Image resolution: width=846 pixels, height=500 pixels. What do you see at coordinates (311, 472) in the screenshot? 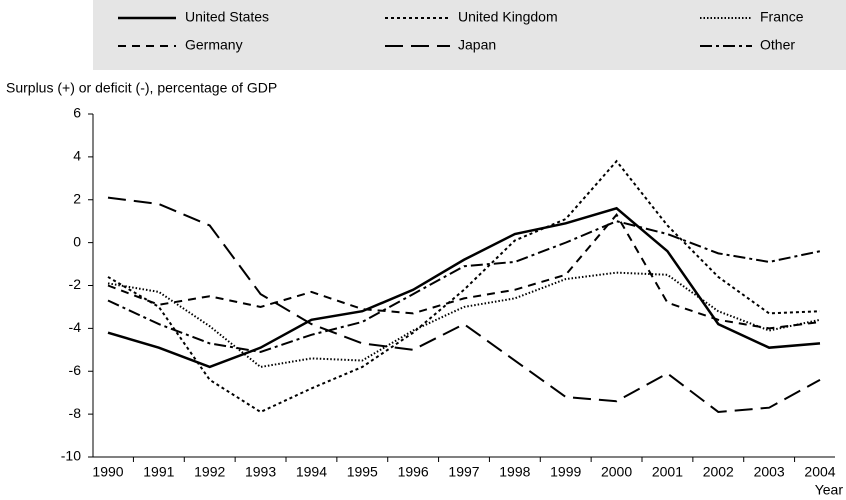
I see `x-tick-label: 1994` at bounding box center [311, 472].